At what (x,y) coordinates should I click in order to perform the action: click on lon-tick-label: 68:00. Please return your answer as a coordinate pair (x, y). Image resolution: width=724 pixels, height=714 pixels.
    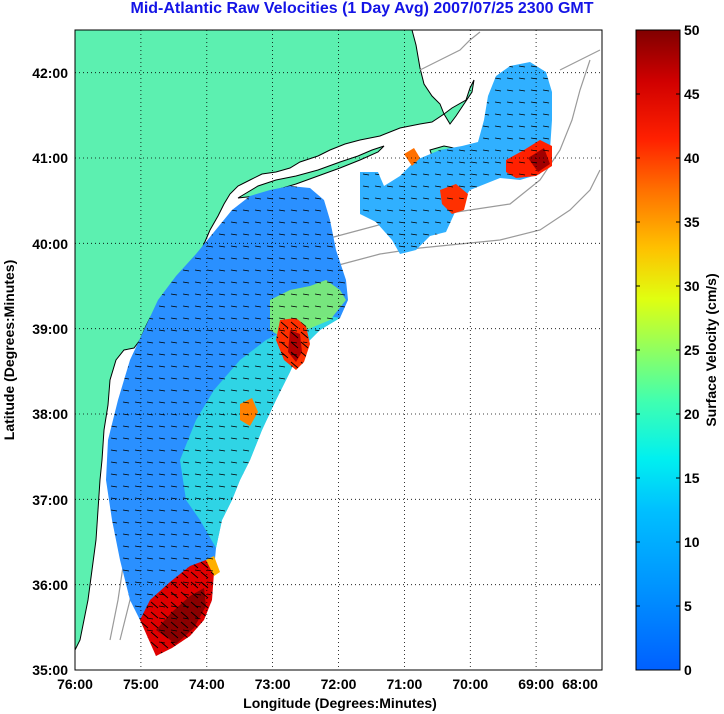
    Looking at the image, I should click on (580, 684).